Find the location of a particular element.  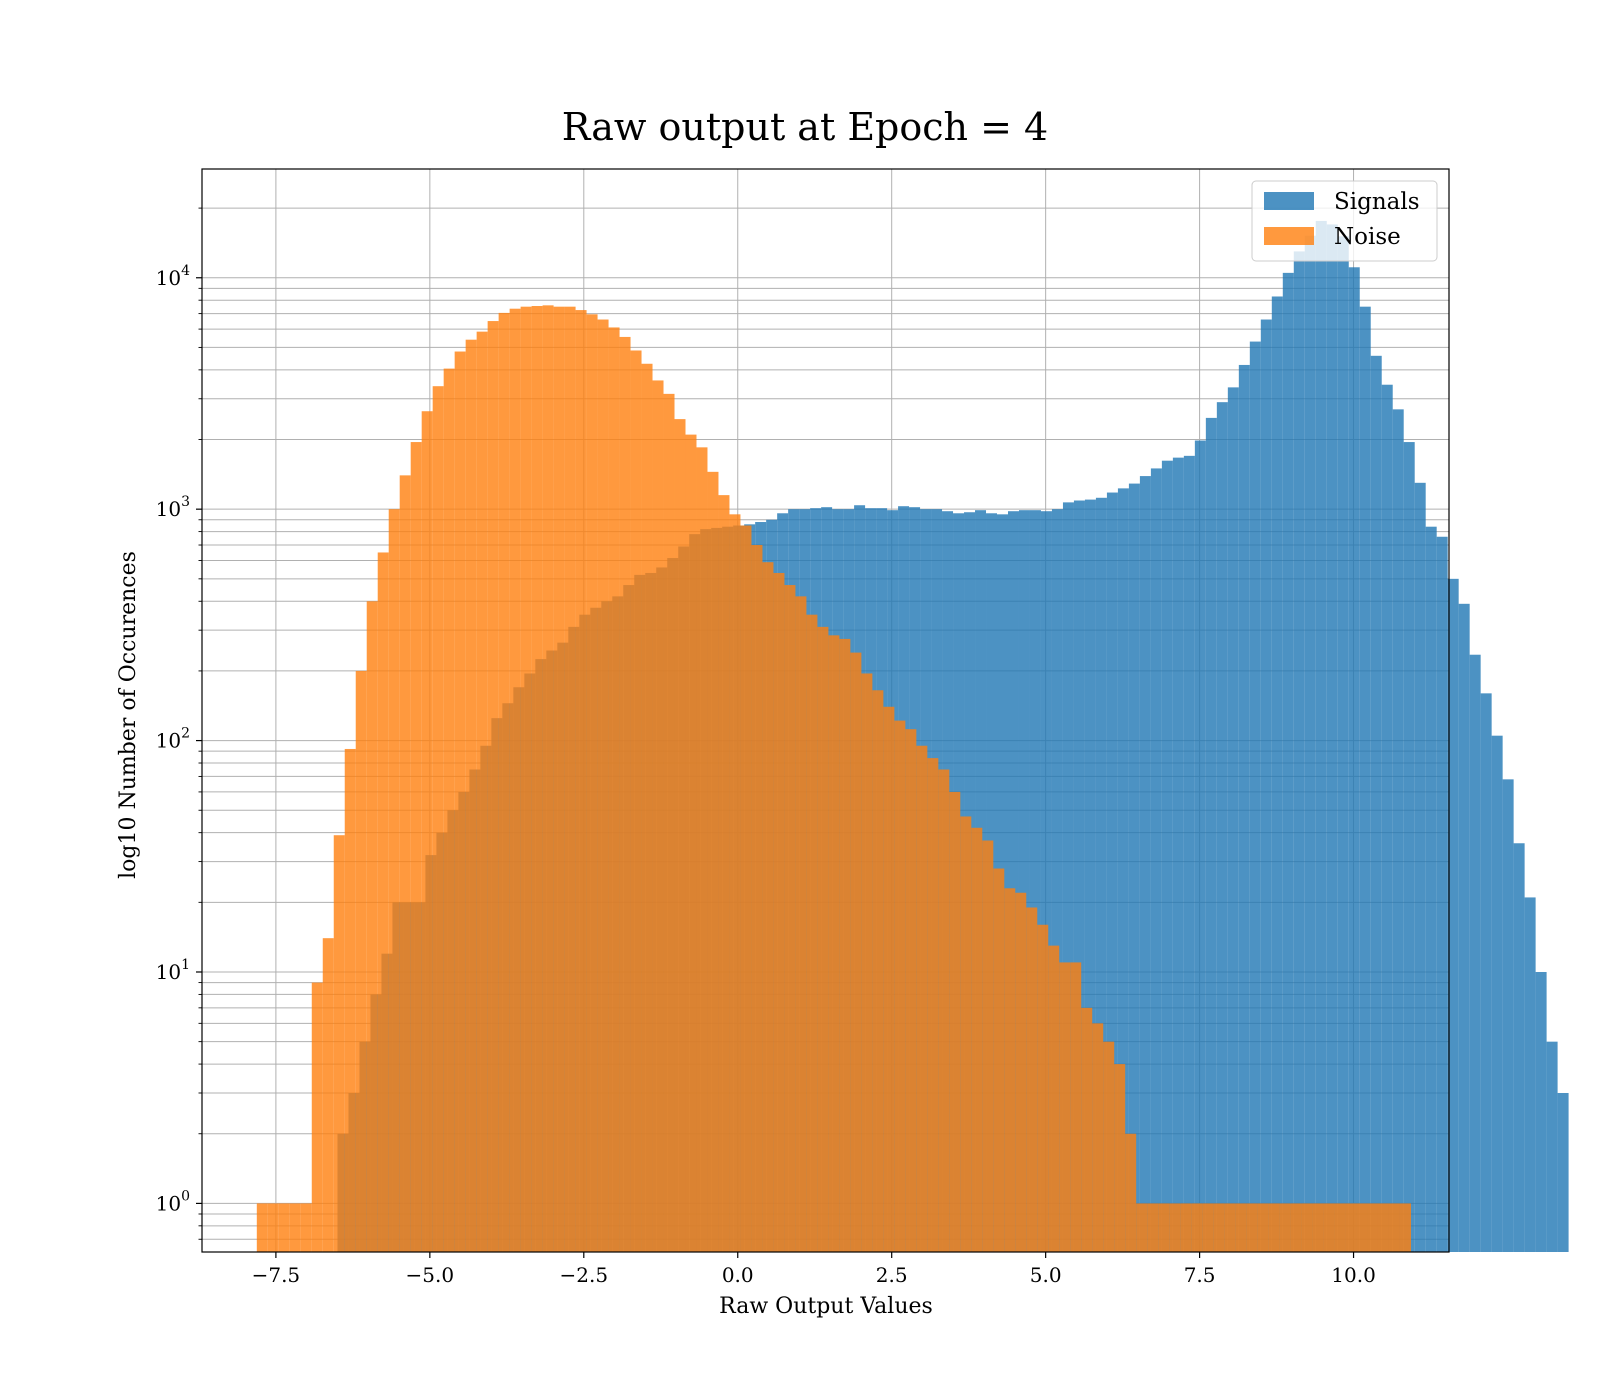

x-axis-ticks: −7.5 −5.0 −2.5 0.0 2.5 5.0 7.5 10.0 is located at coordinates (814, 1269).